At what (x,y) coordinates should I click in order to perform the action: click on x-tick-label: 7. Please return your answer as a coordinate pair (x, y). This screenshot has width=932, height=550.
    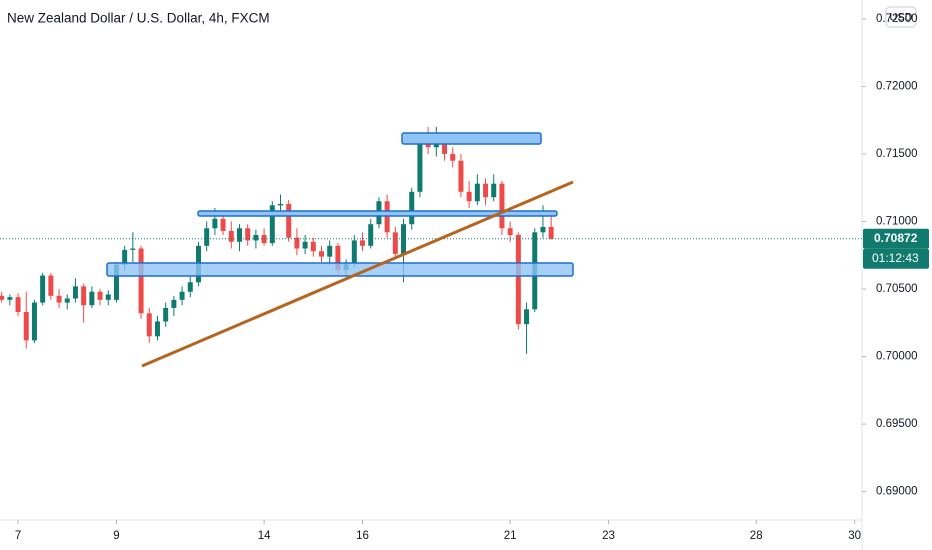
    Looking at the image, I should click on (18, 536).